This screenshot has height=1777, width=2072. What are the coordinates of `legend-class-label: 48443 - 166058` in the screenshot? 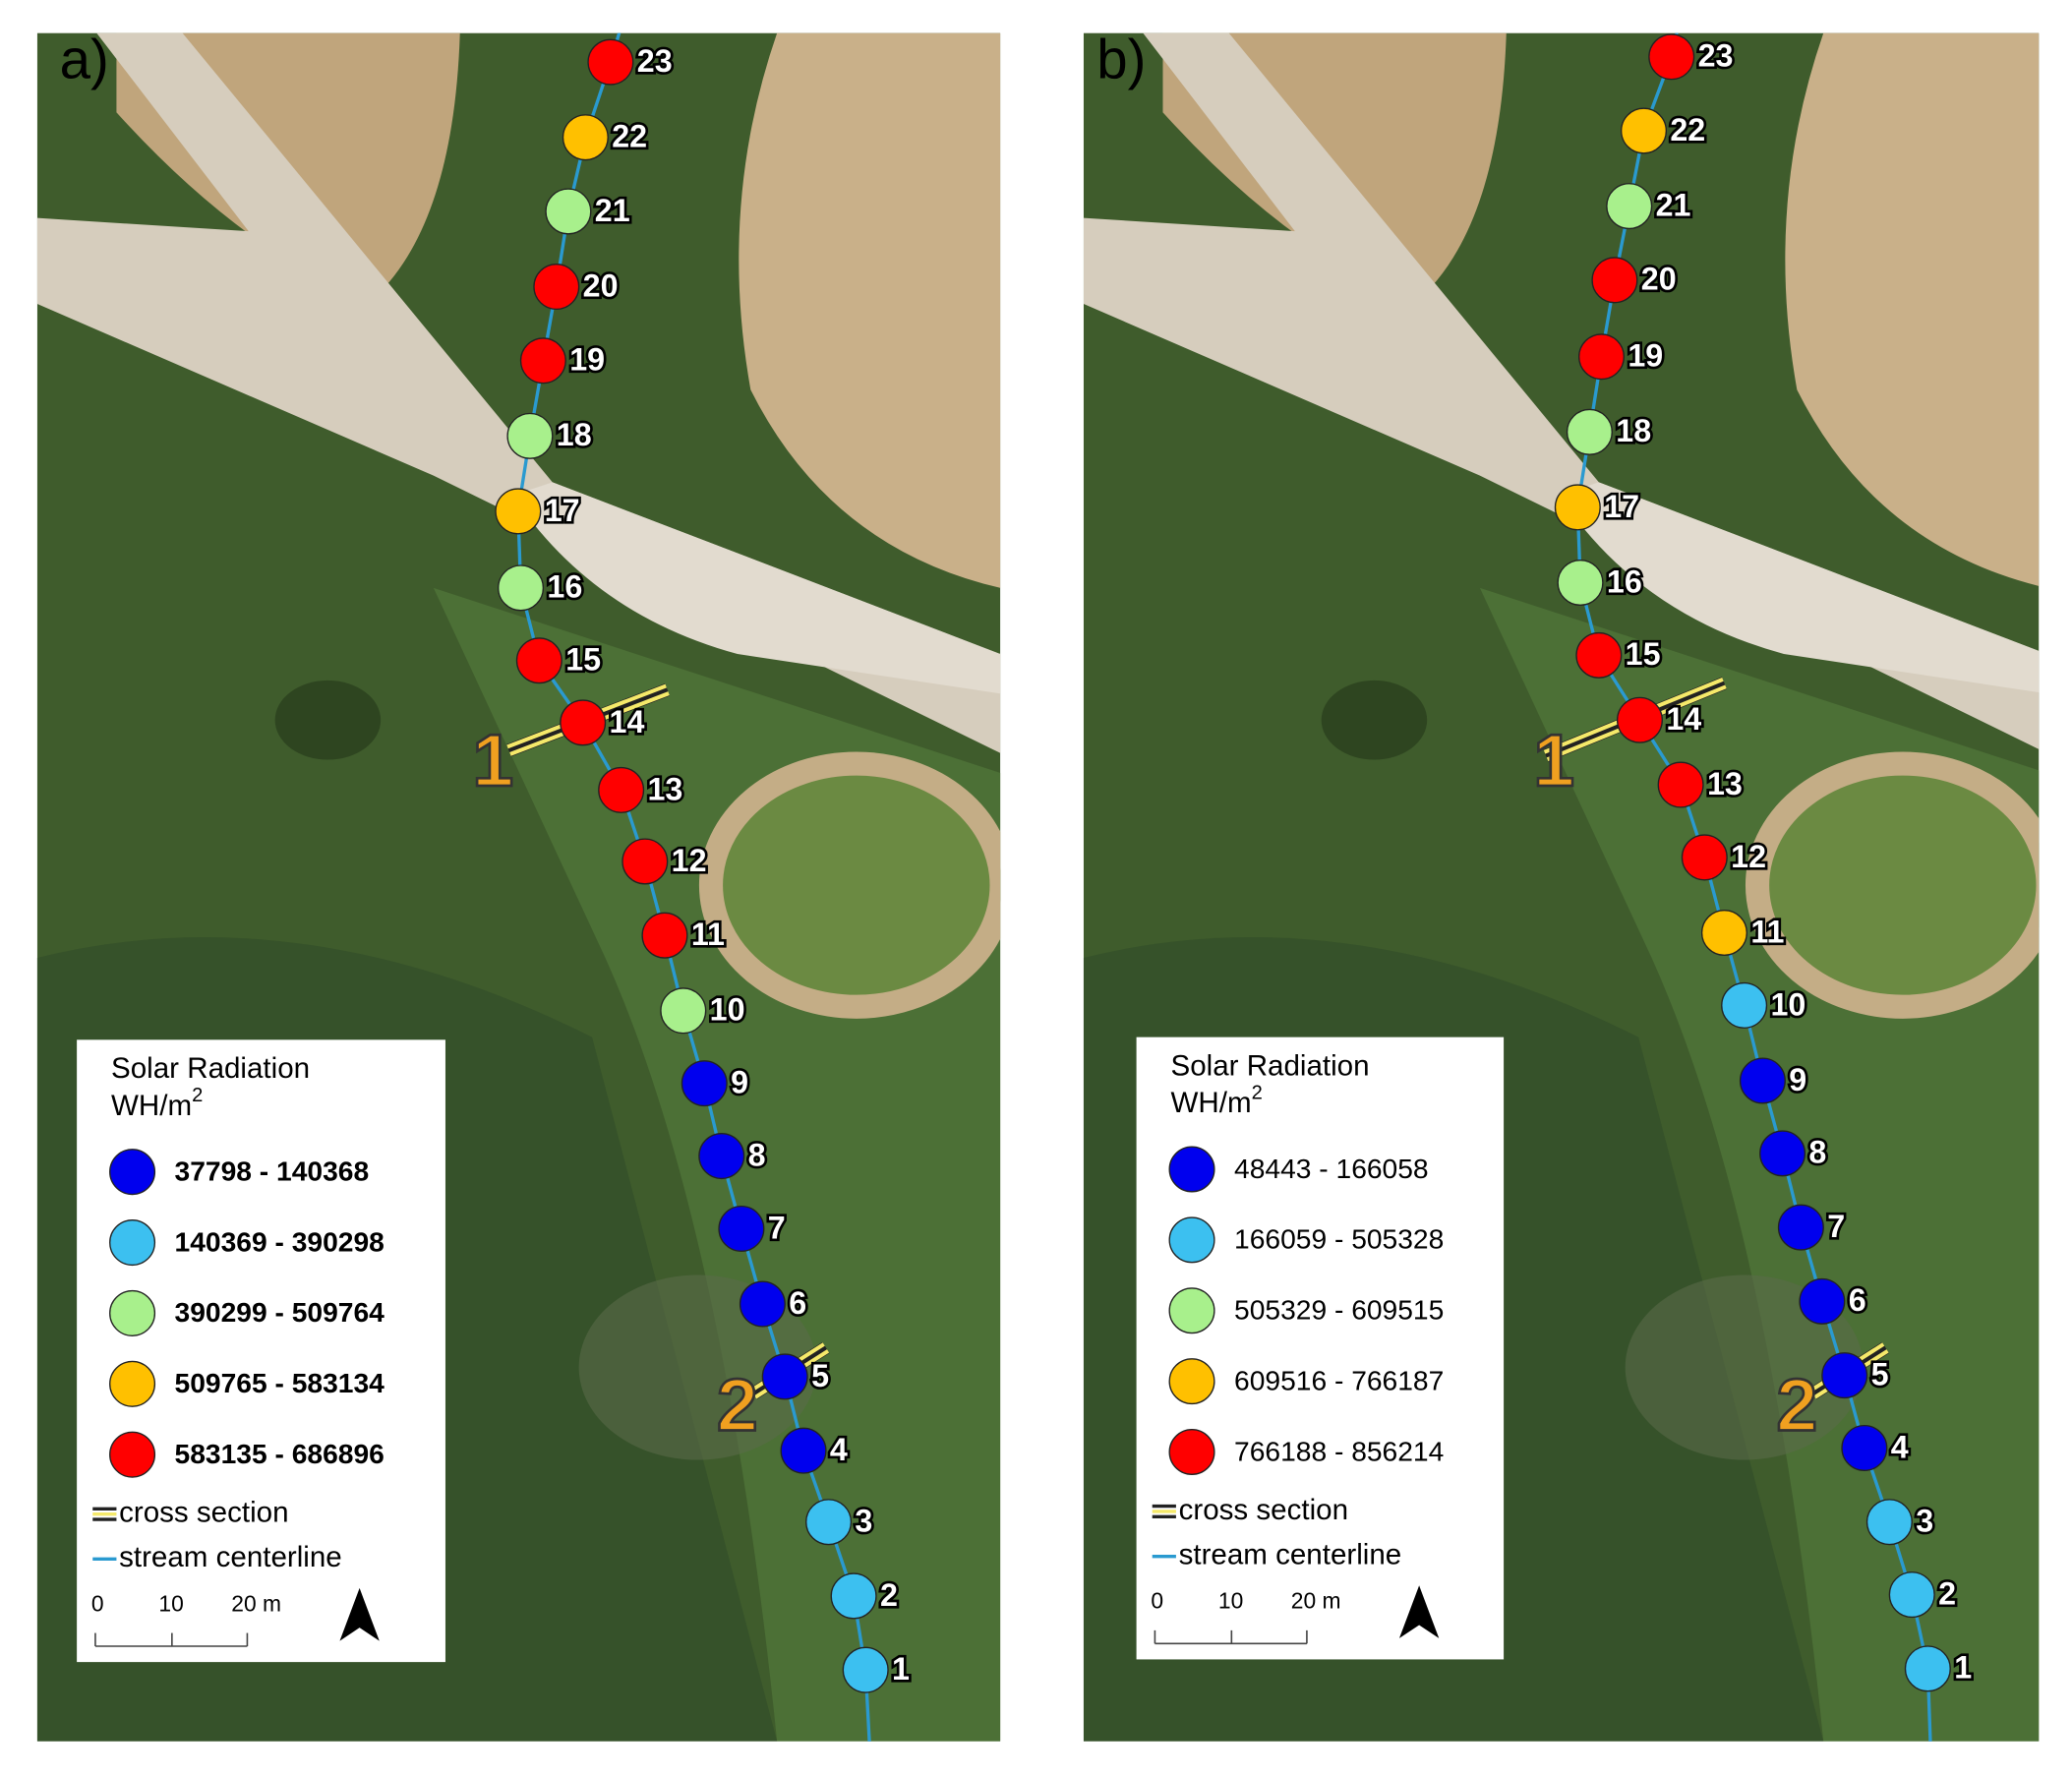 It's located at (1331, 1168).